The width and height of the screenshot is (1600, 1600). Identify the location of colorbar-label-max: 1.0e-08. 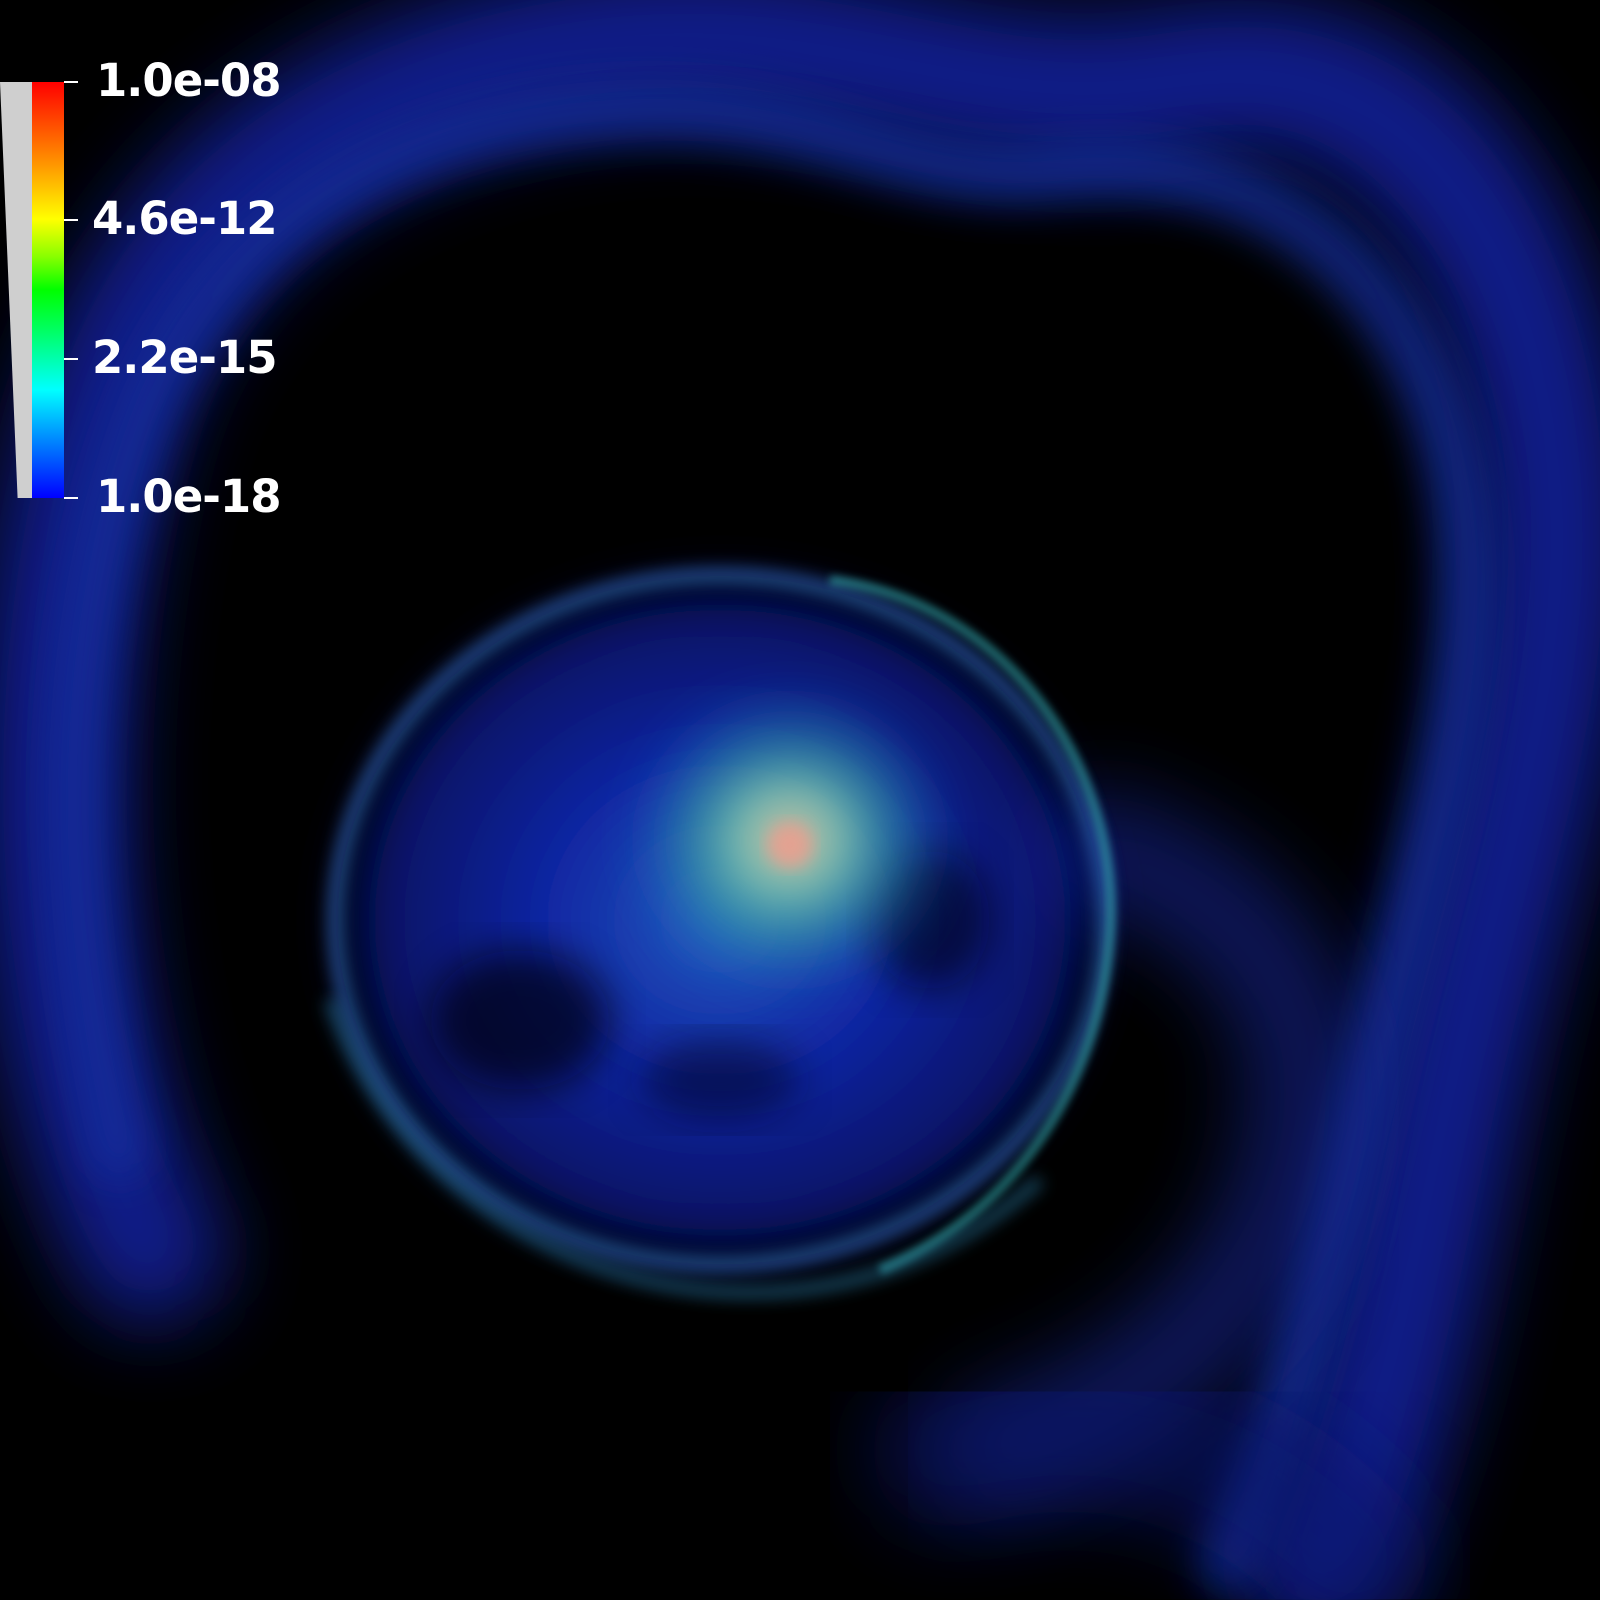
(189, 80).